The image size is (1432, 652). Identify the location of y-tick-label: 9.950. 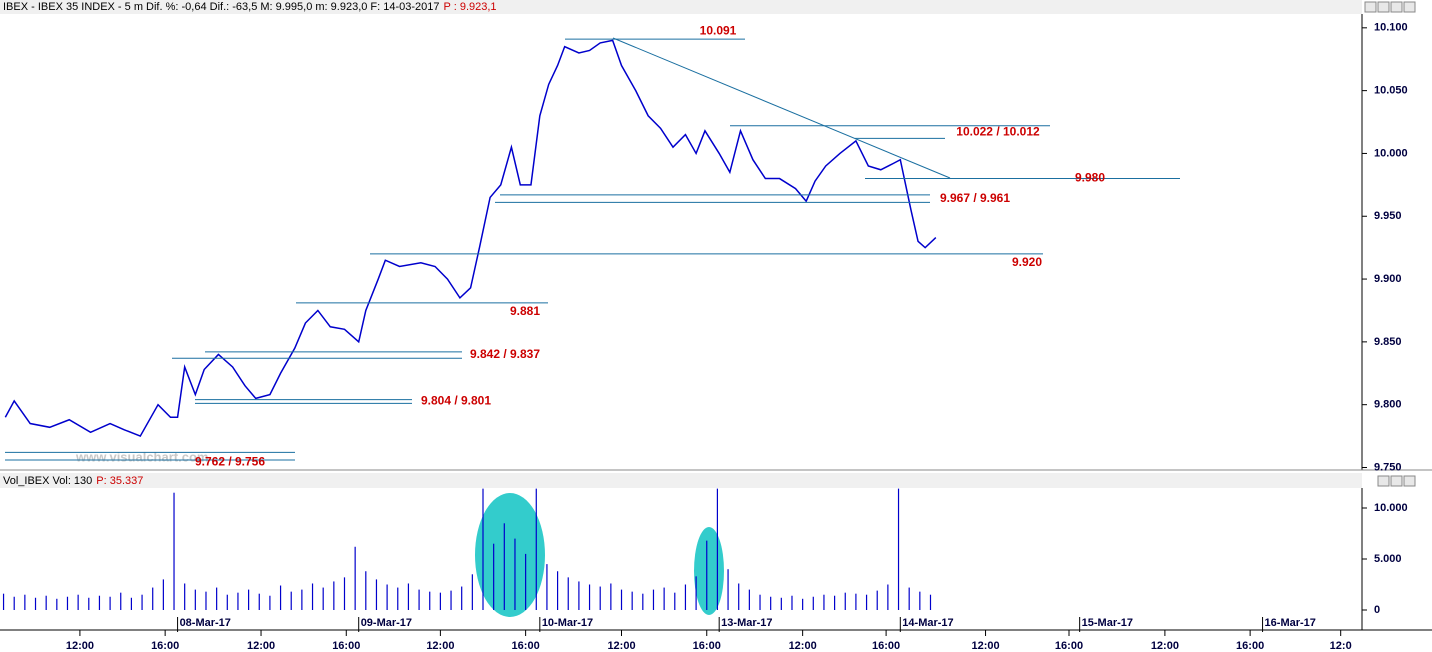
(1388, 216).